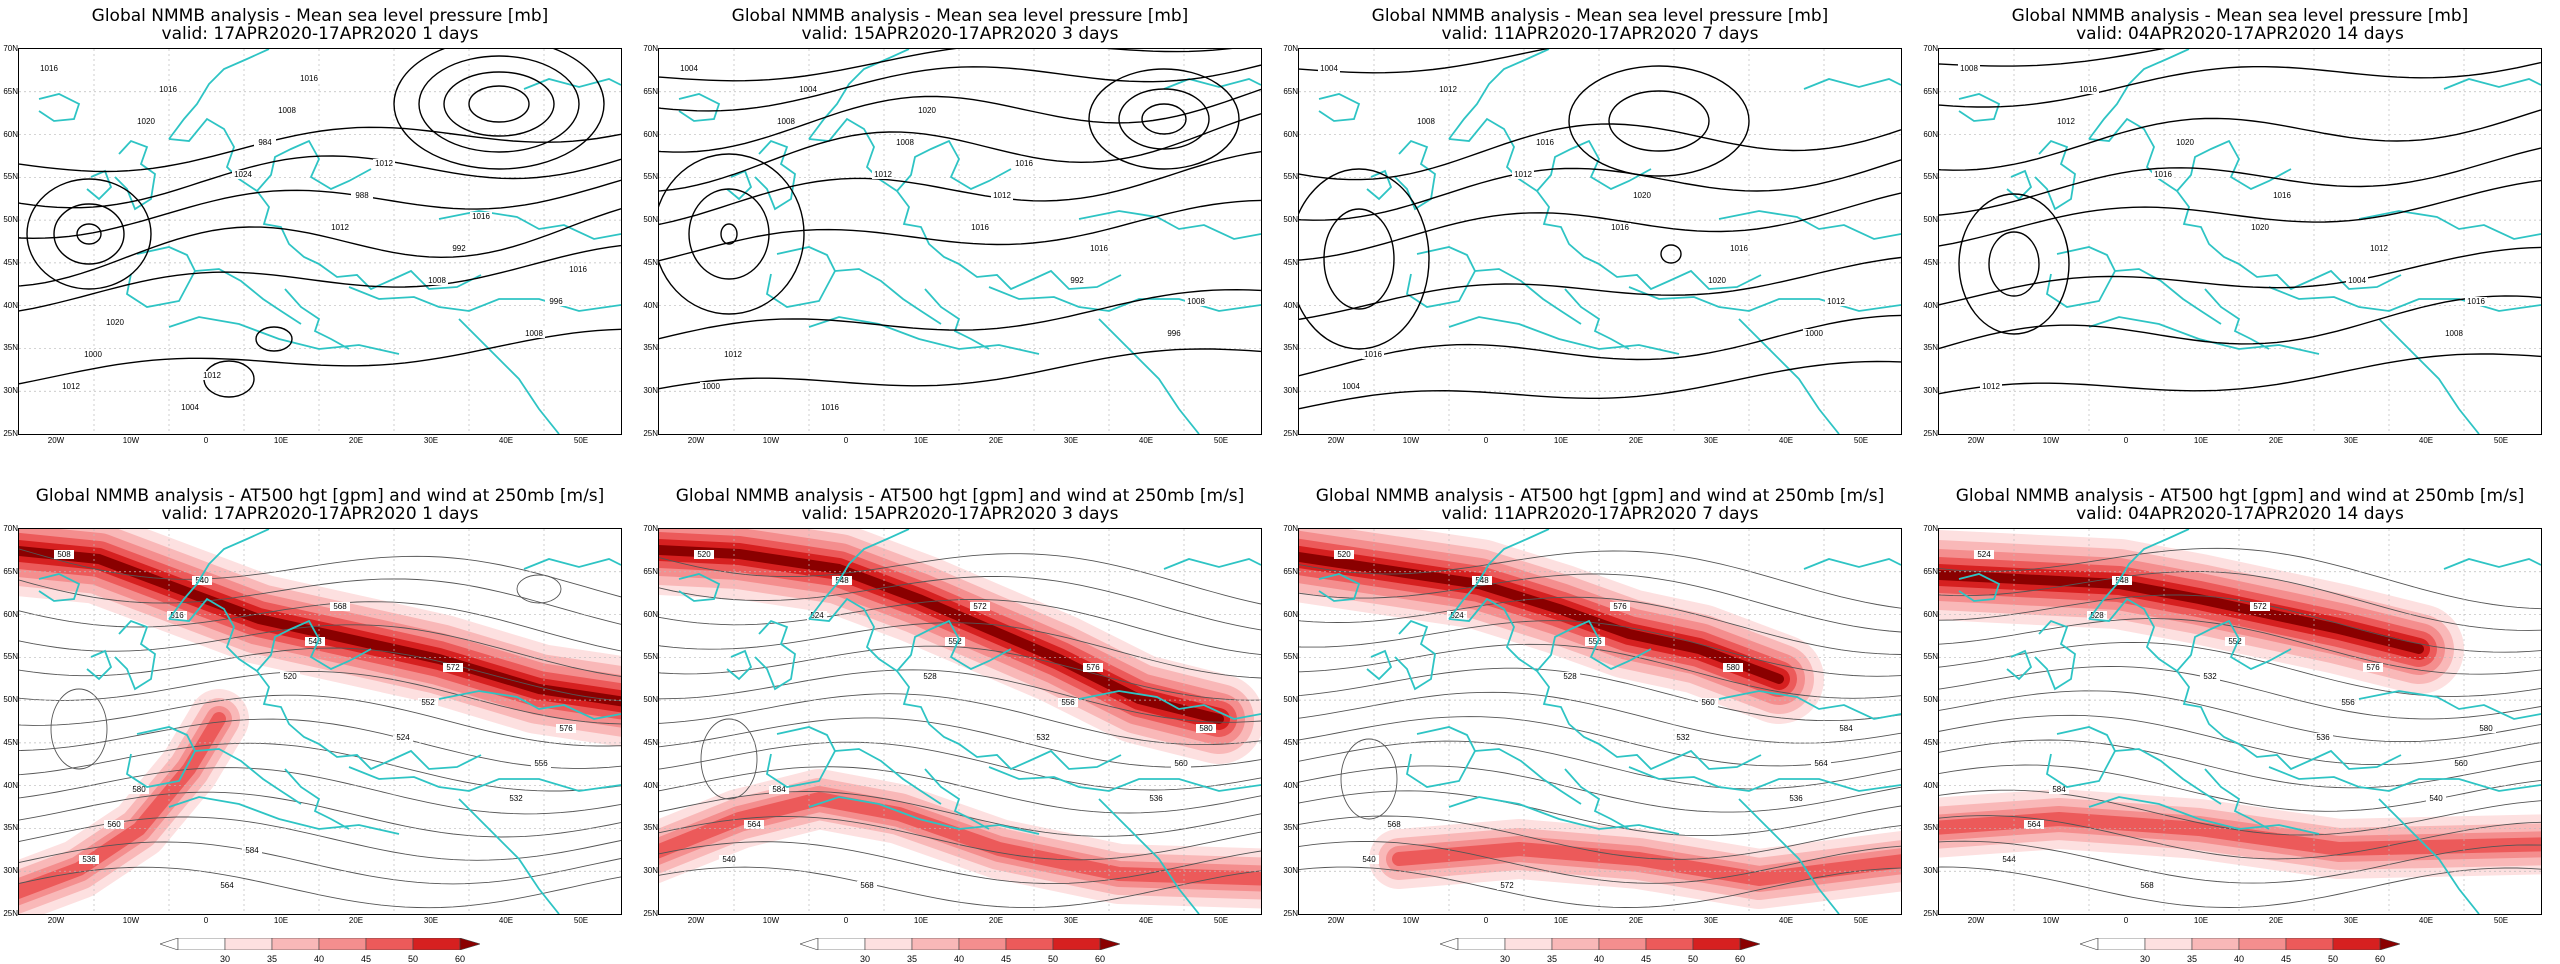  I want to click on isobar-label: 992, so click(1077, 280).